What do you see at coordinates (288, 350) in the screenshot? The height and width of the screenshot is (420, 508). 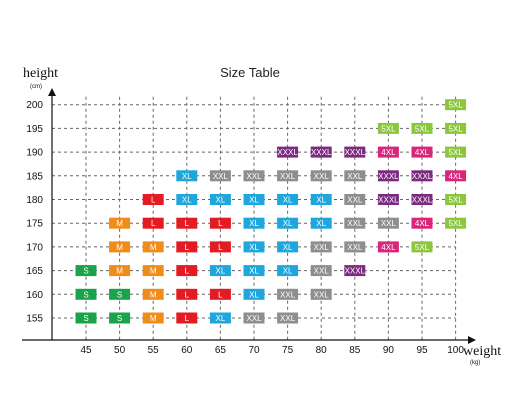 I see `x-tick-label: 75` at bounding box center [288, 350].